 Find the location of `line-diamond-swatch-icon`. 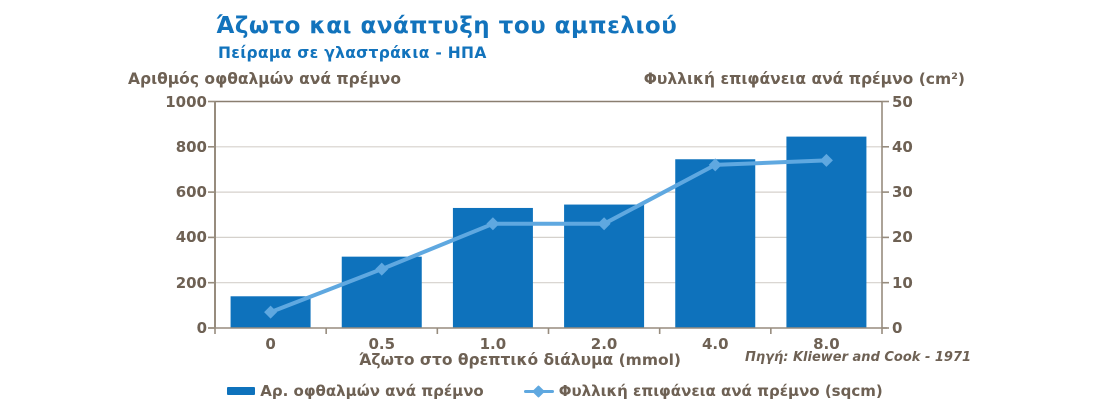

line-diamond-swatch-icon is located at coordinates (538, 391).